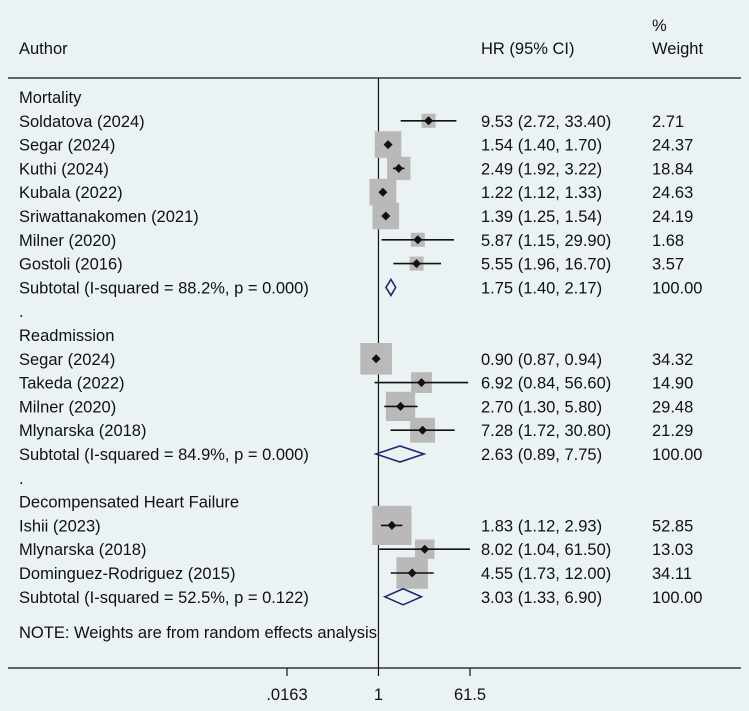  What do you see at coordinates (129, 503) in the screenshot?
I see `group-label: Decompensated Heart Failure` at bounding box center [129, 503].